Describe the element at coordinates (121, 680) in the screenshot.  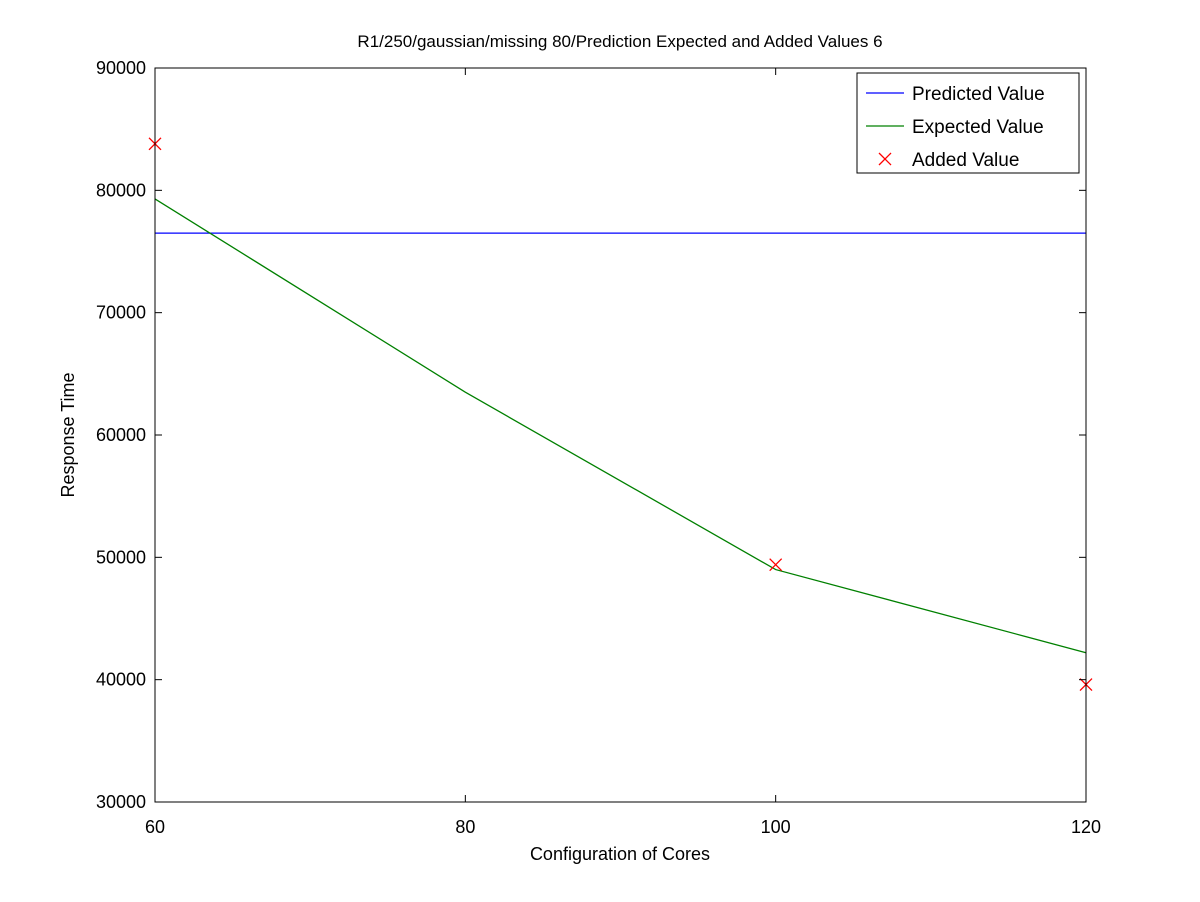
I see `y-tick-label: 40000` at that location.